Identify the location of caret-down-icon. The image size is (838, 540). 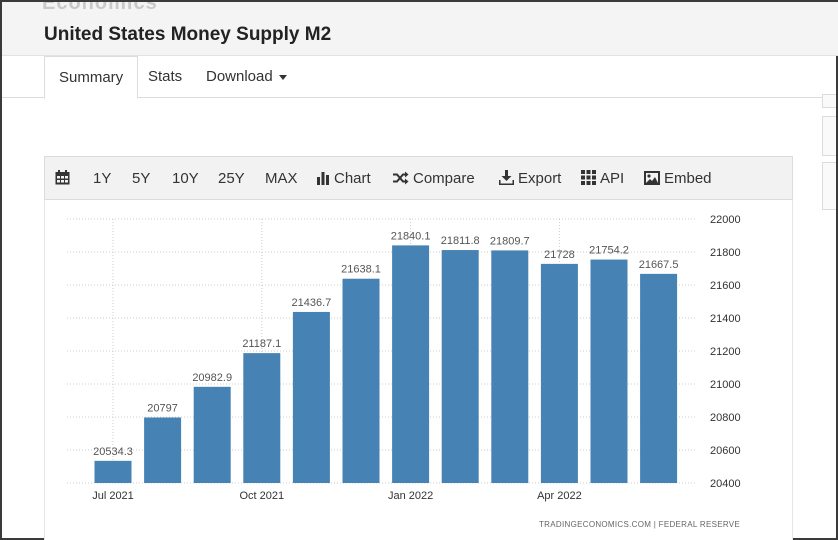
(282, 77).